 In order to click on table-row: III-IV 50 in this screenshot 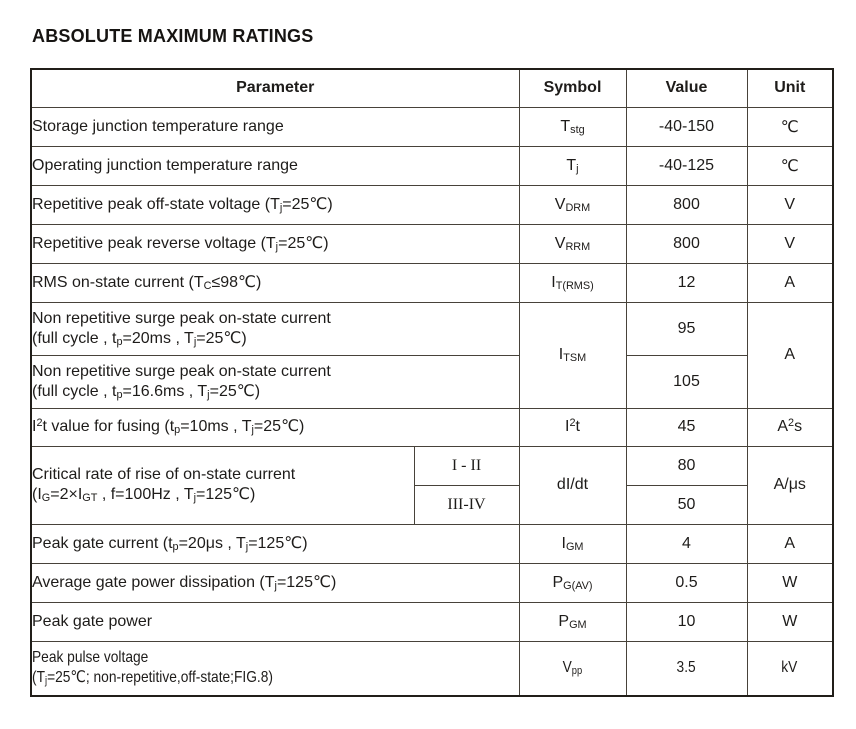, I will do `click(432, 504)`.